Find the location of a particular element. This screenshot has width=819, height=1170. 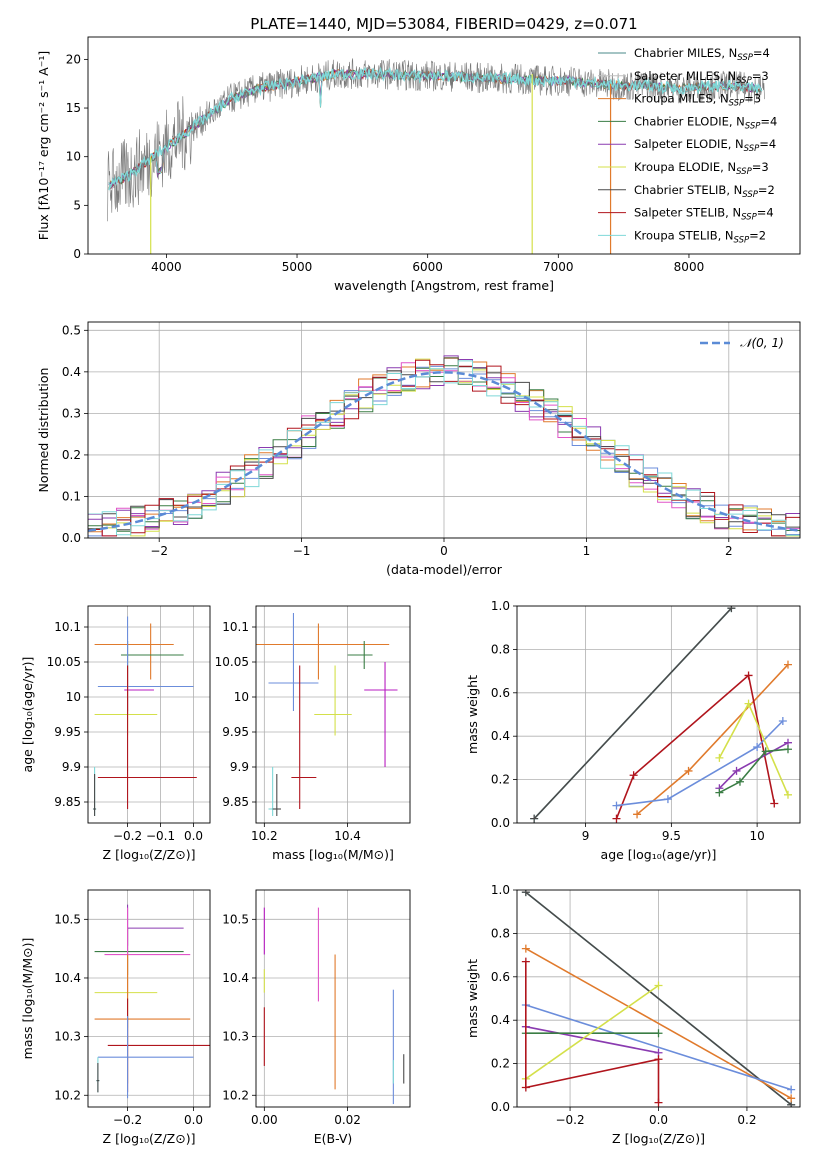

y-tick-label: 10 is located at coordinates (73, 697).